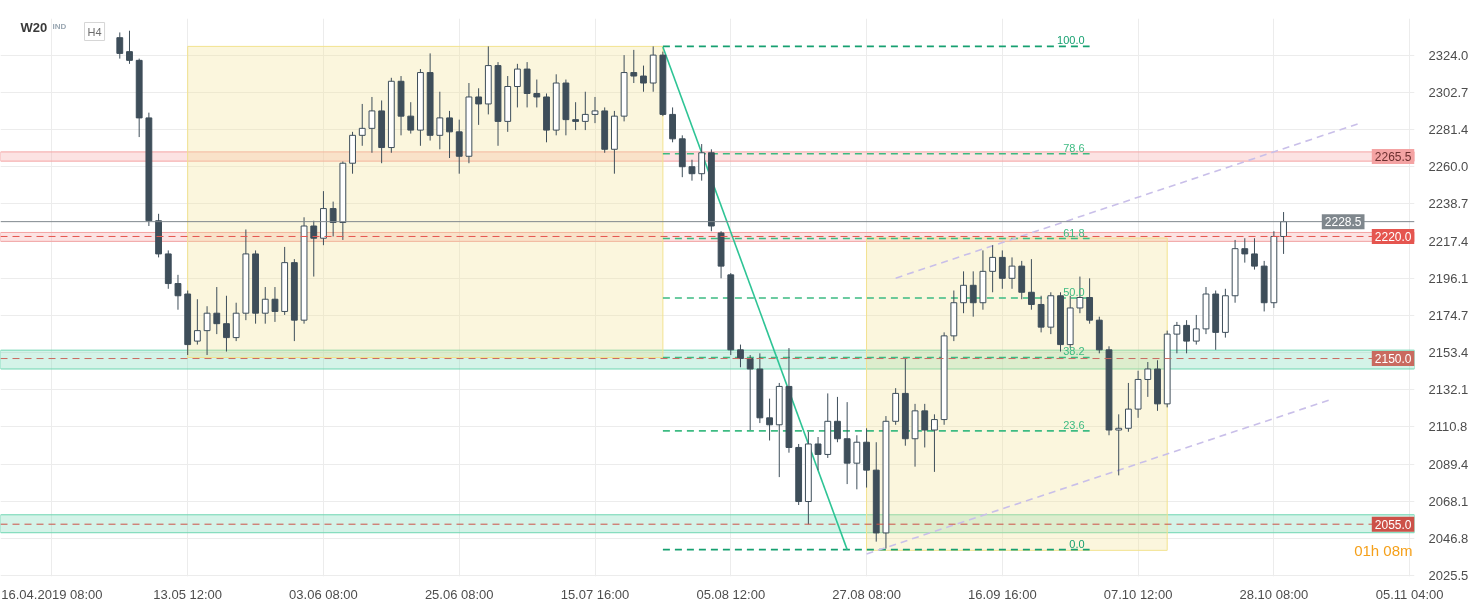 Image resolution: width=1482 pixels, height=604 pixels. Describe the element at coordinates (94, 31) in the screenshot. I see `annotation: H4` at that location.